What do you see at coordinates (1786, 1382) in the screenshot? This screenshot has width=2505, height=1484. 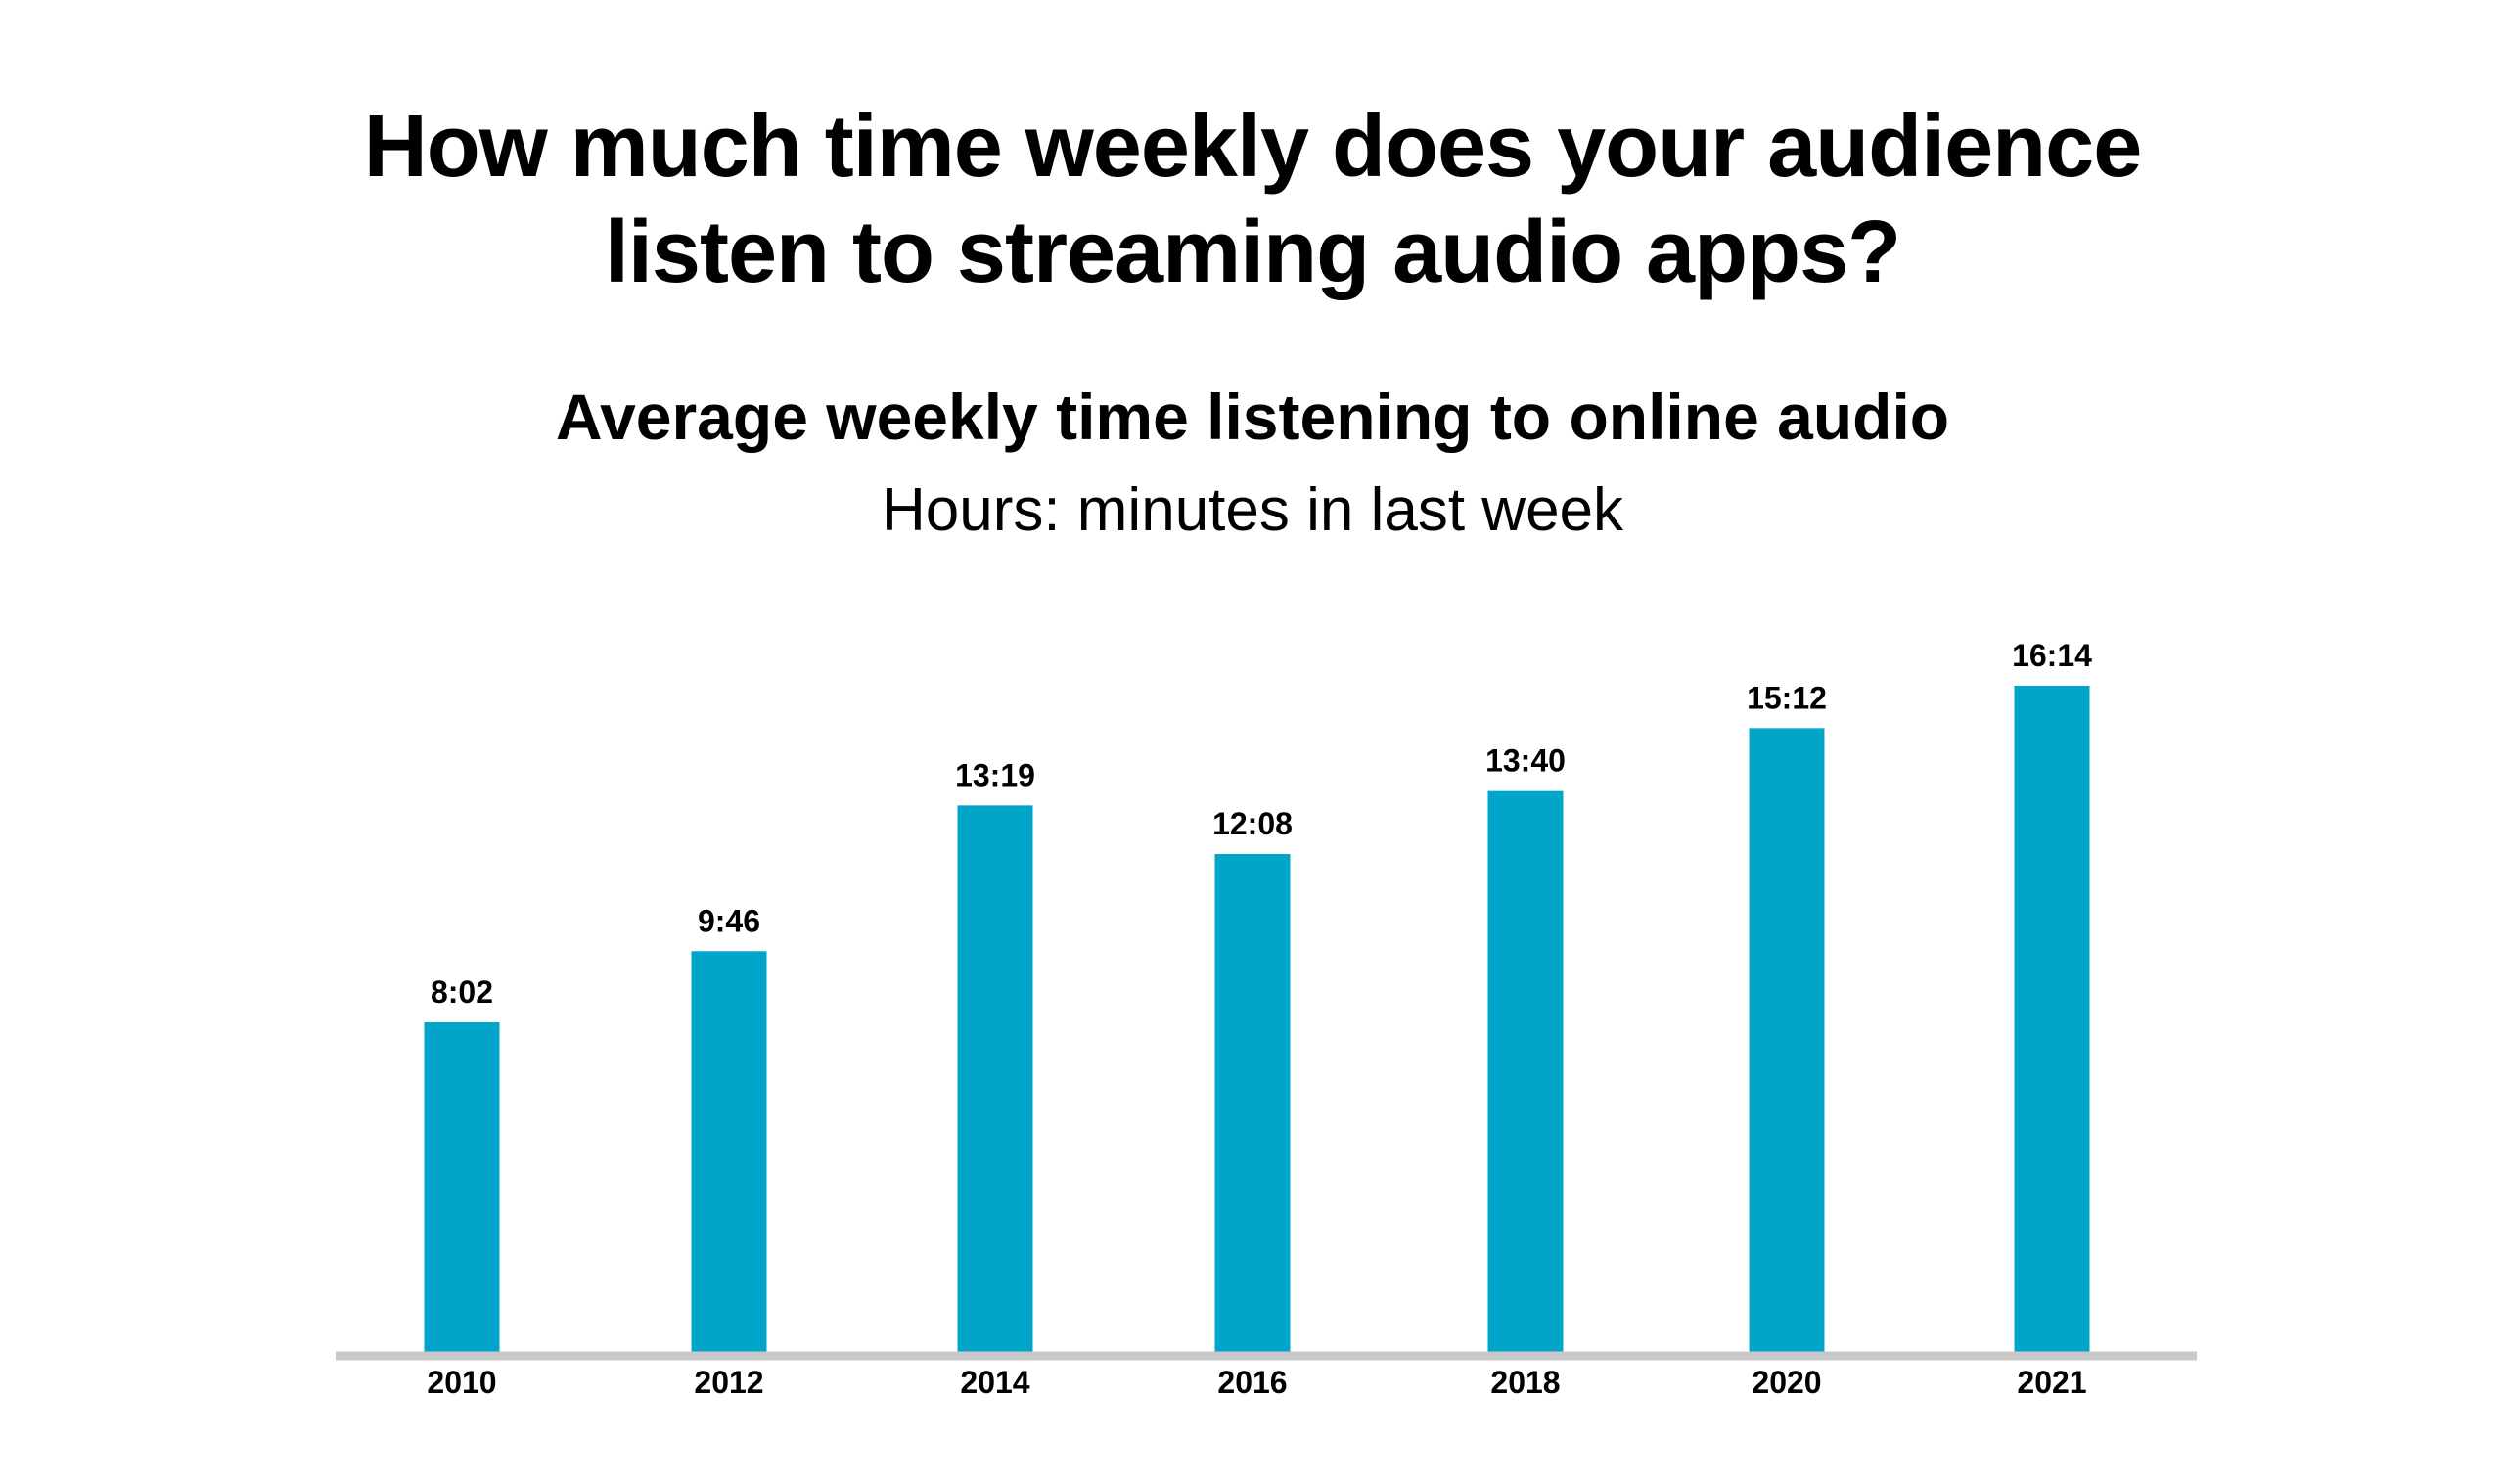 I see `x-tick-label-2020: 2020` at bounding box center [1786, 1382].